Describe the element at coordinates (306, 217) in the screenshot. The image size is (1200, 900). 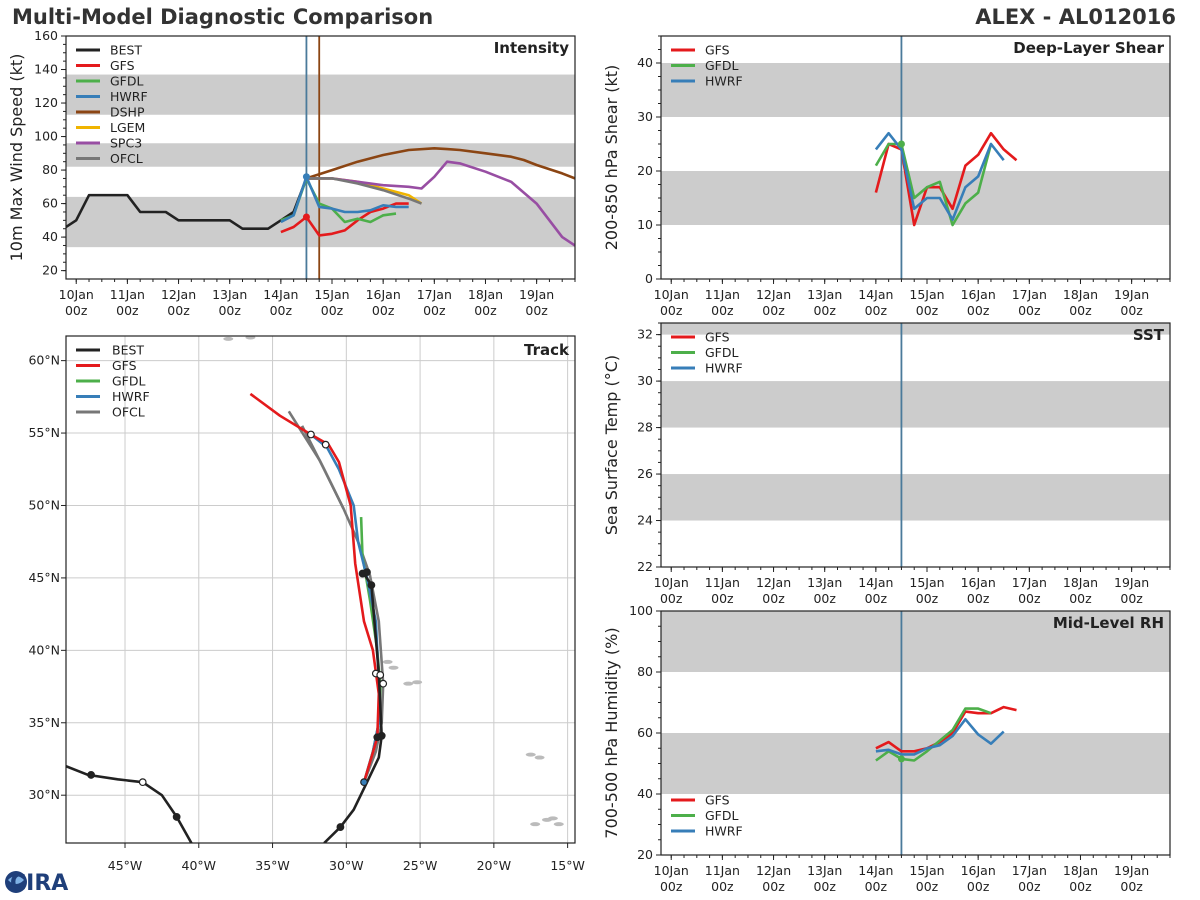
I see `gfs-init-marker` at that location.